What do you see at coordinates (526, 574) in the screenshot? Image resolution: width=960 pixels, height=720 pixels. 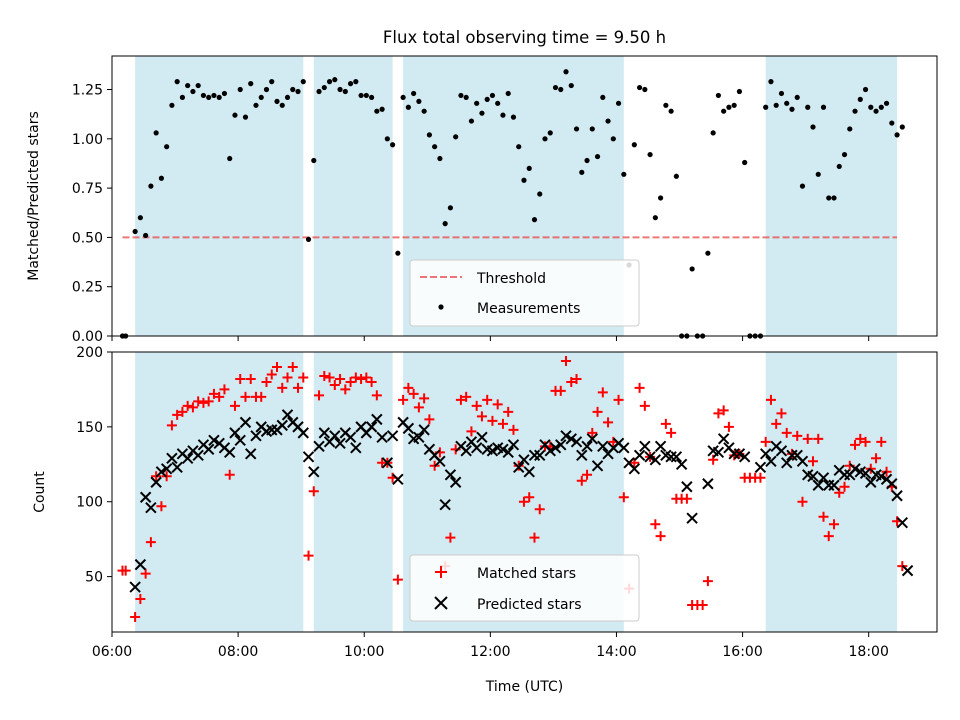 I see `legend-matched-label: Matched stars` at bounding box center [526, 574].